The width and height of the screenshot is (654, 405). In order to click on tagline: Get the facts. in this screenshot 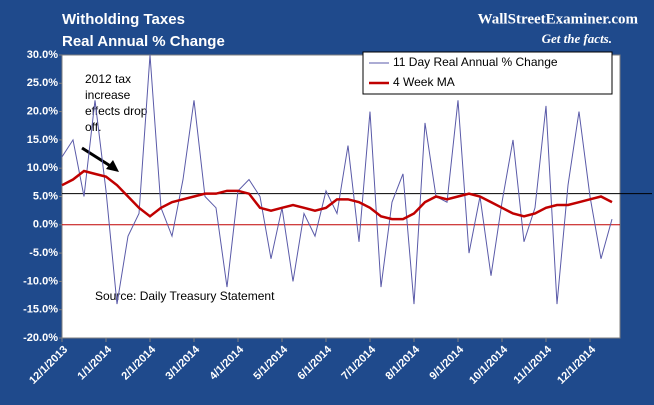, I will do `click(577, 38)`.